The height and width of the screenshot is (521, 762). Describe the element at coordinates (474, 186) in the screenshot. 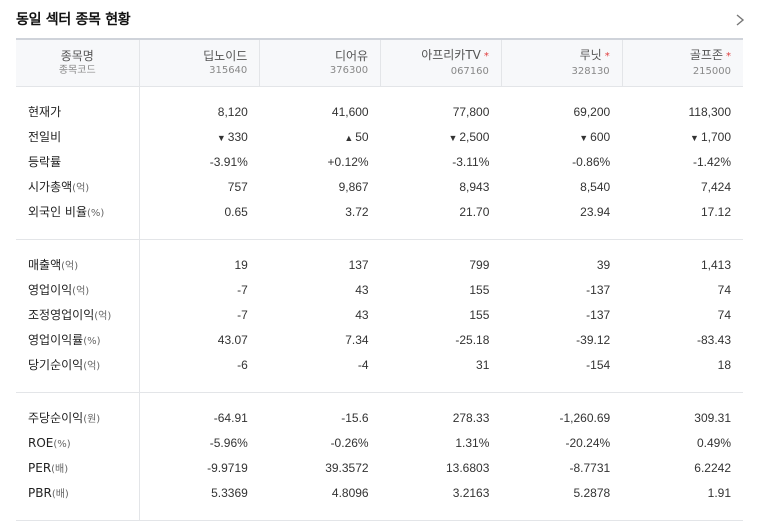

I see `cell-value: 8,943` at that location.